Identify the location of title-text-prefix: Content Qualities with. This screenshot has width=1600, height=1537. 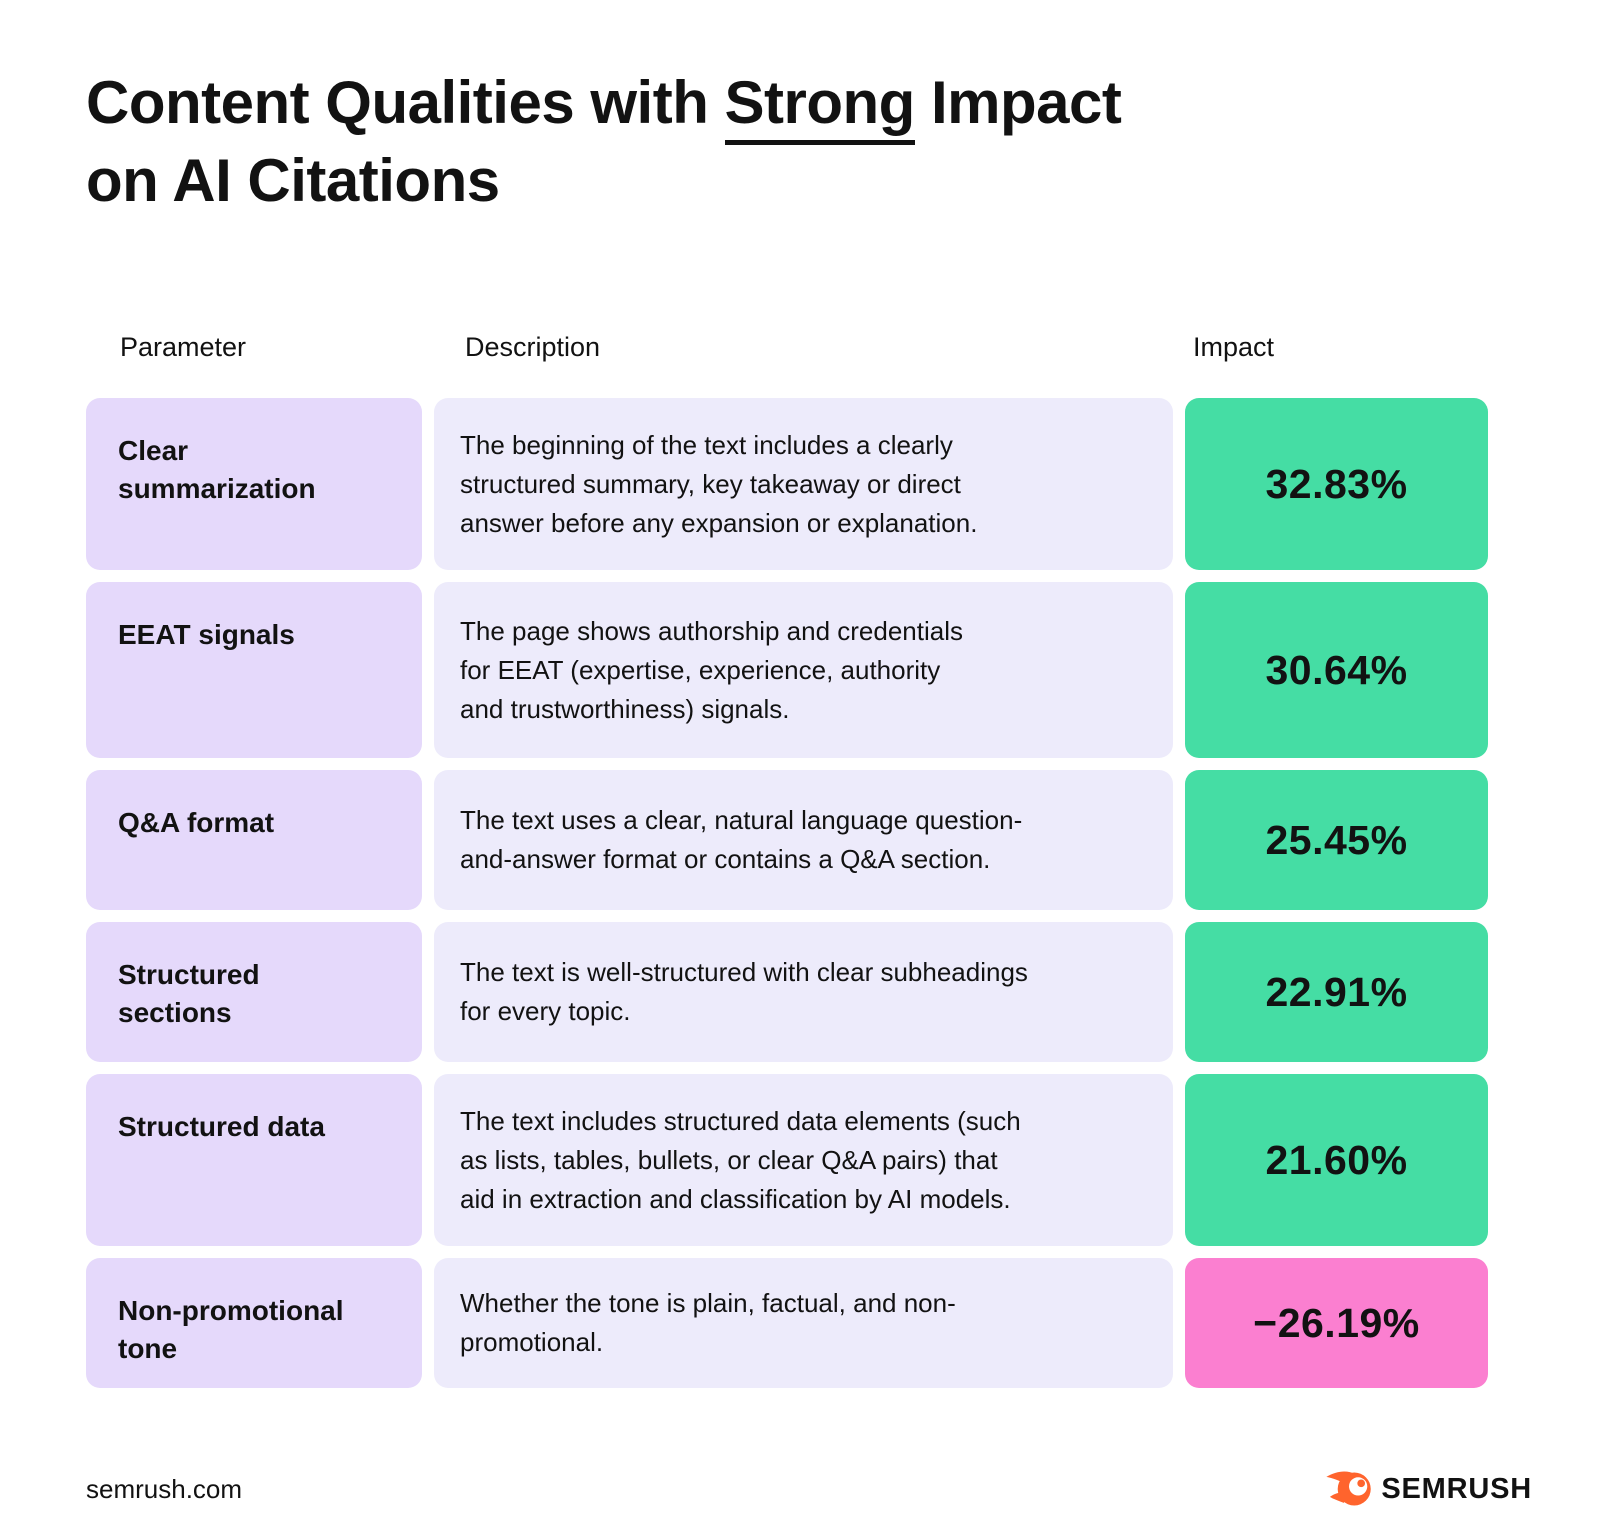
(405, 102).